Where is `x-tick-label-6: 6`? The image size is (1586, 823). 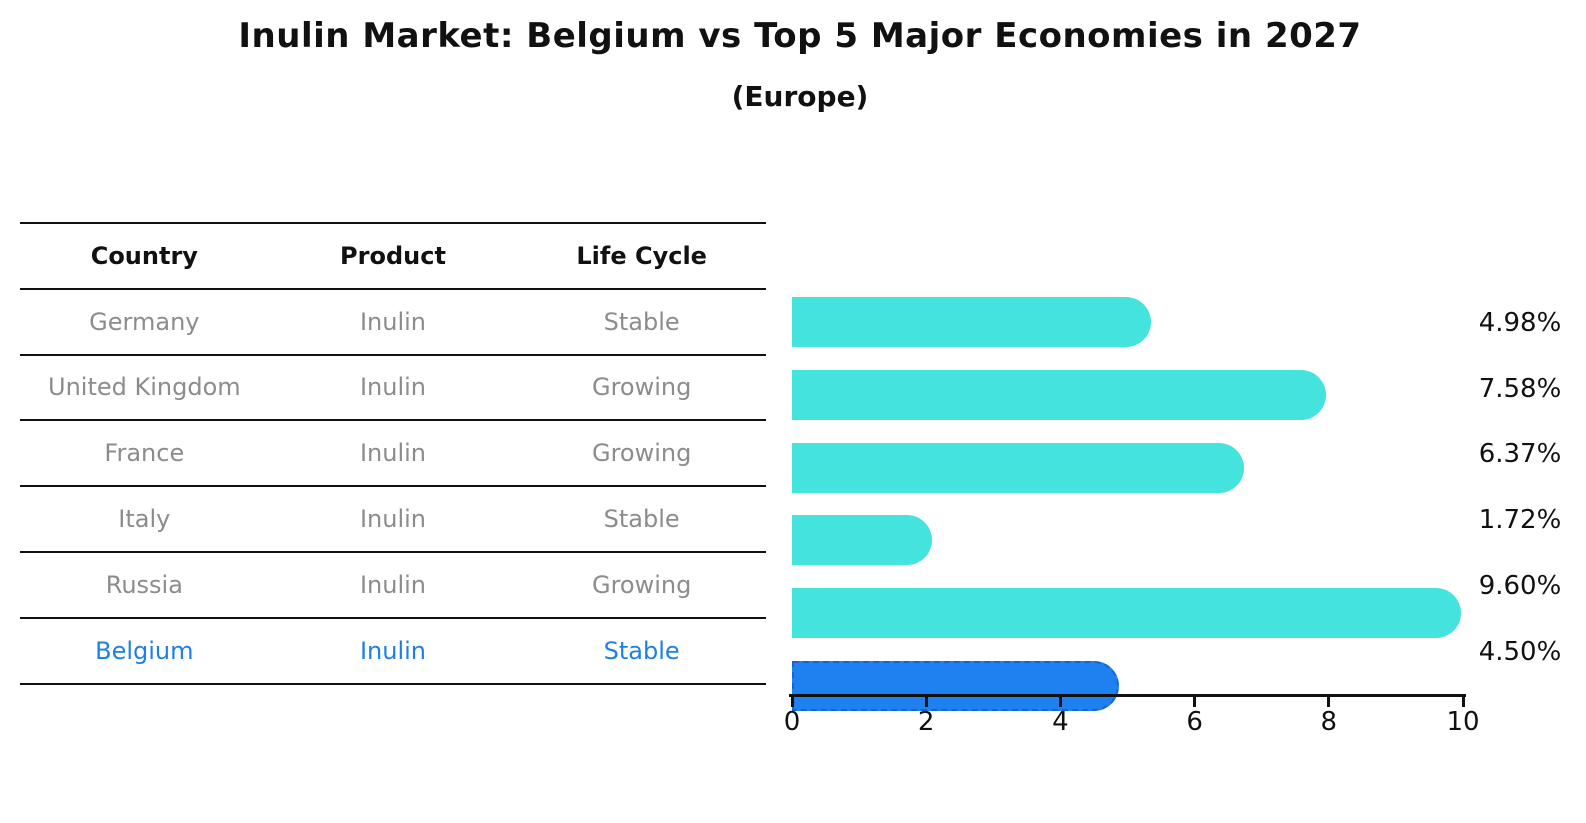
x-tick-label-6: 6 is located at coordinates (1194, 722).